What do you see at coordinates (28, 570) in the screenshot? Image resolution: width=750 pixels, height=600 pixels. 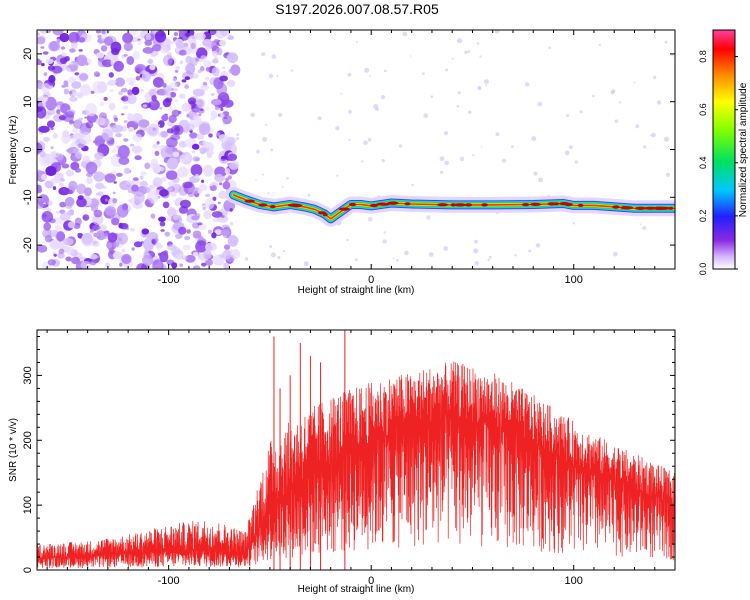 I see `y-tick-label: 0` at bounding box center [28, 570].